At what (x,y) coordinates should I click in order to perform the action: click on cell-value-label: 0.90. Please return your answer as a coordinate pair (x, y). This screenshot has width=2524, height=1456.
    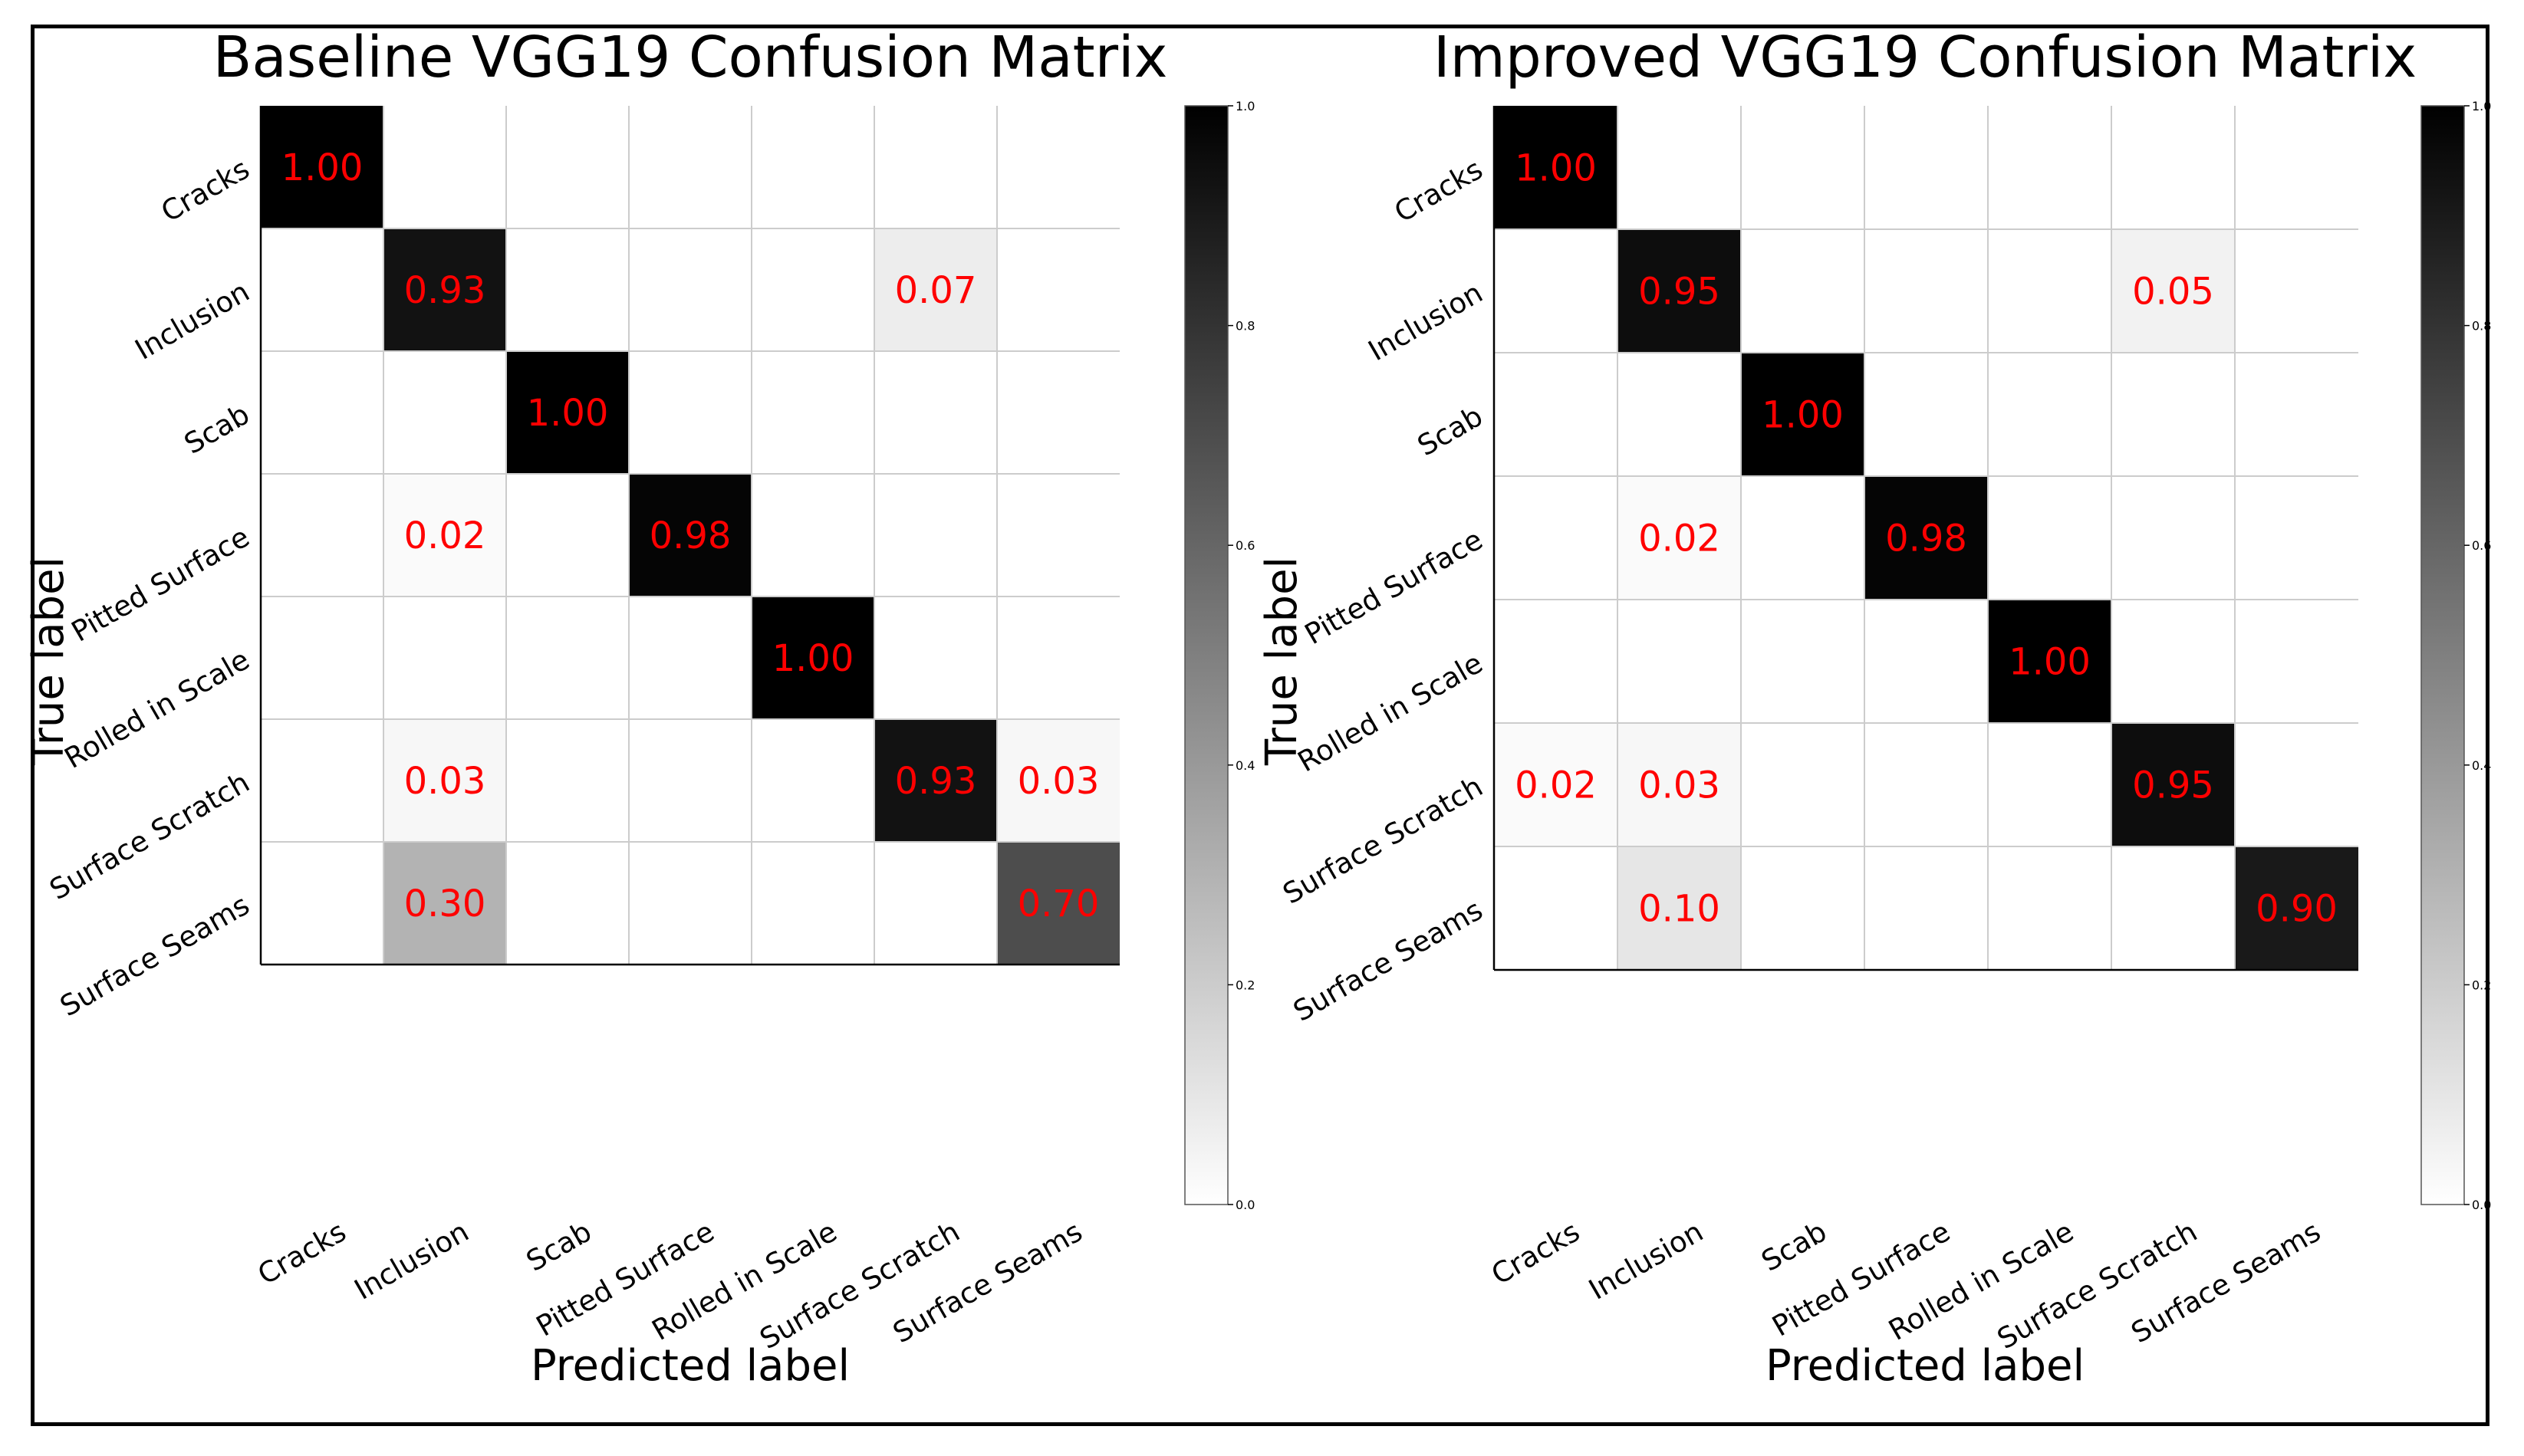
    Looking at the image, I should click on (2297, 909).